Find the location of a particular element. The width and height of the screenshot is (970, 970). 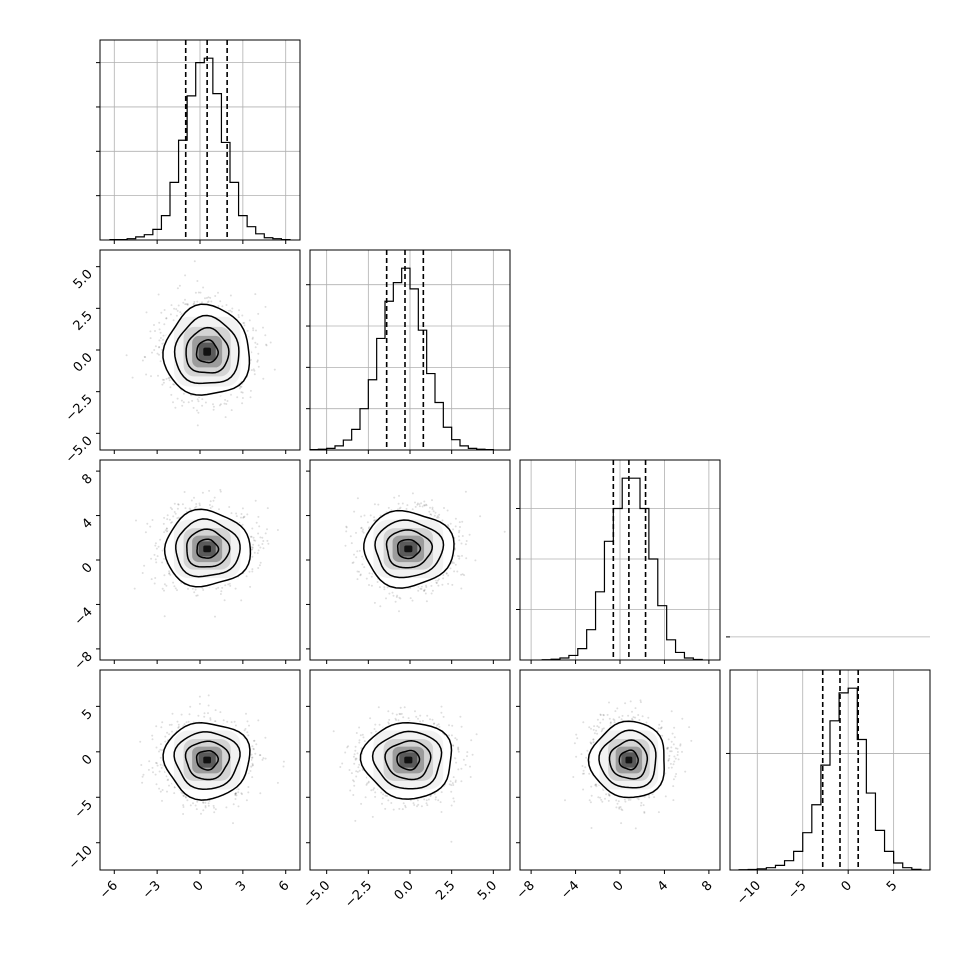

pair-content is located at coordinates (206, 553).